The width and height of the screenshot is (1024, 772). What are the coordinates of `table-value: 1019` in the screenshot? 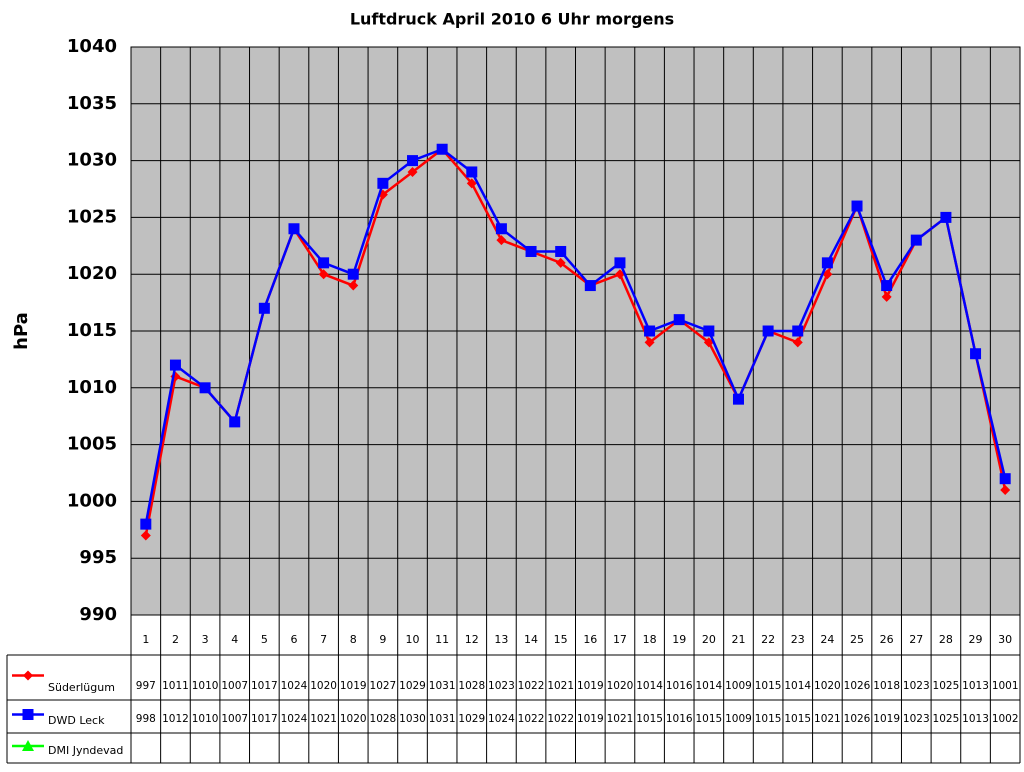 It's located at (353, 686).